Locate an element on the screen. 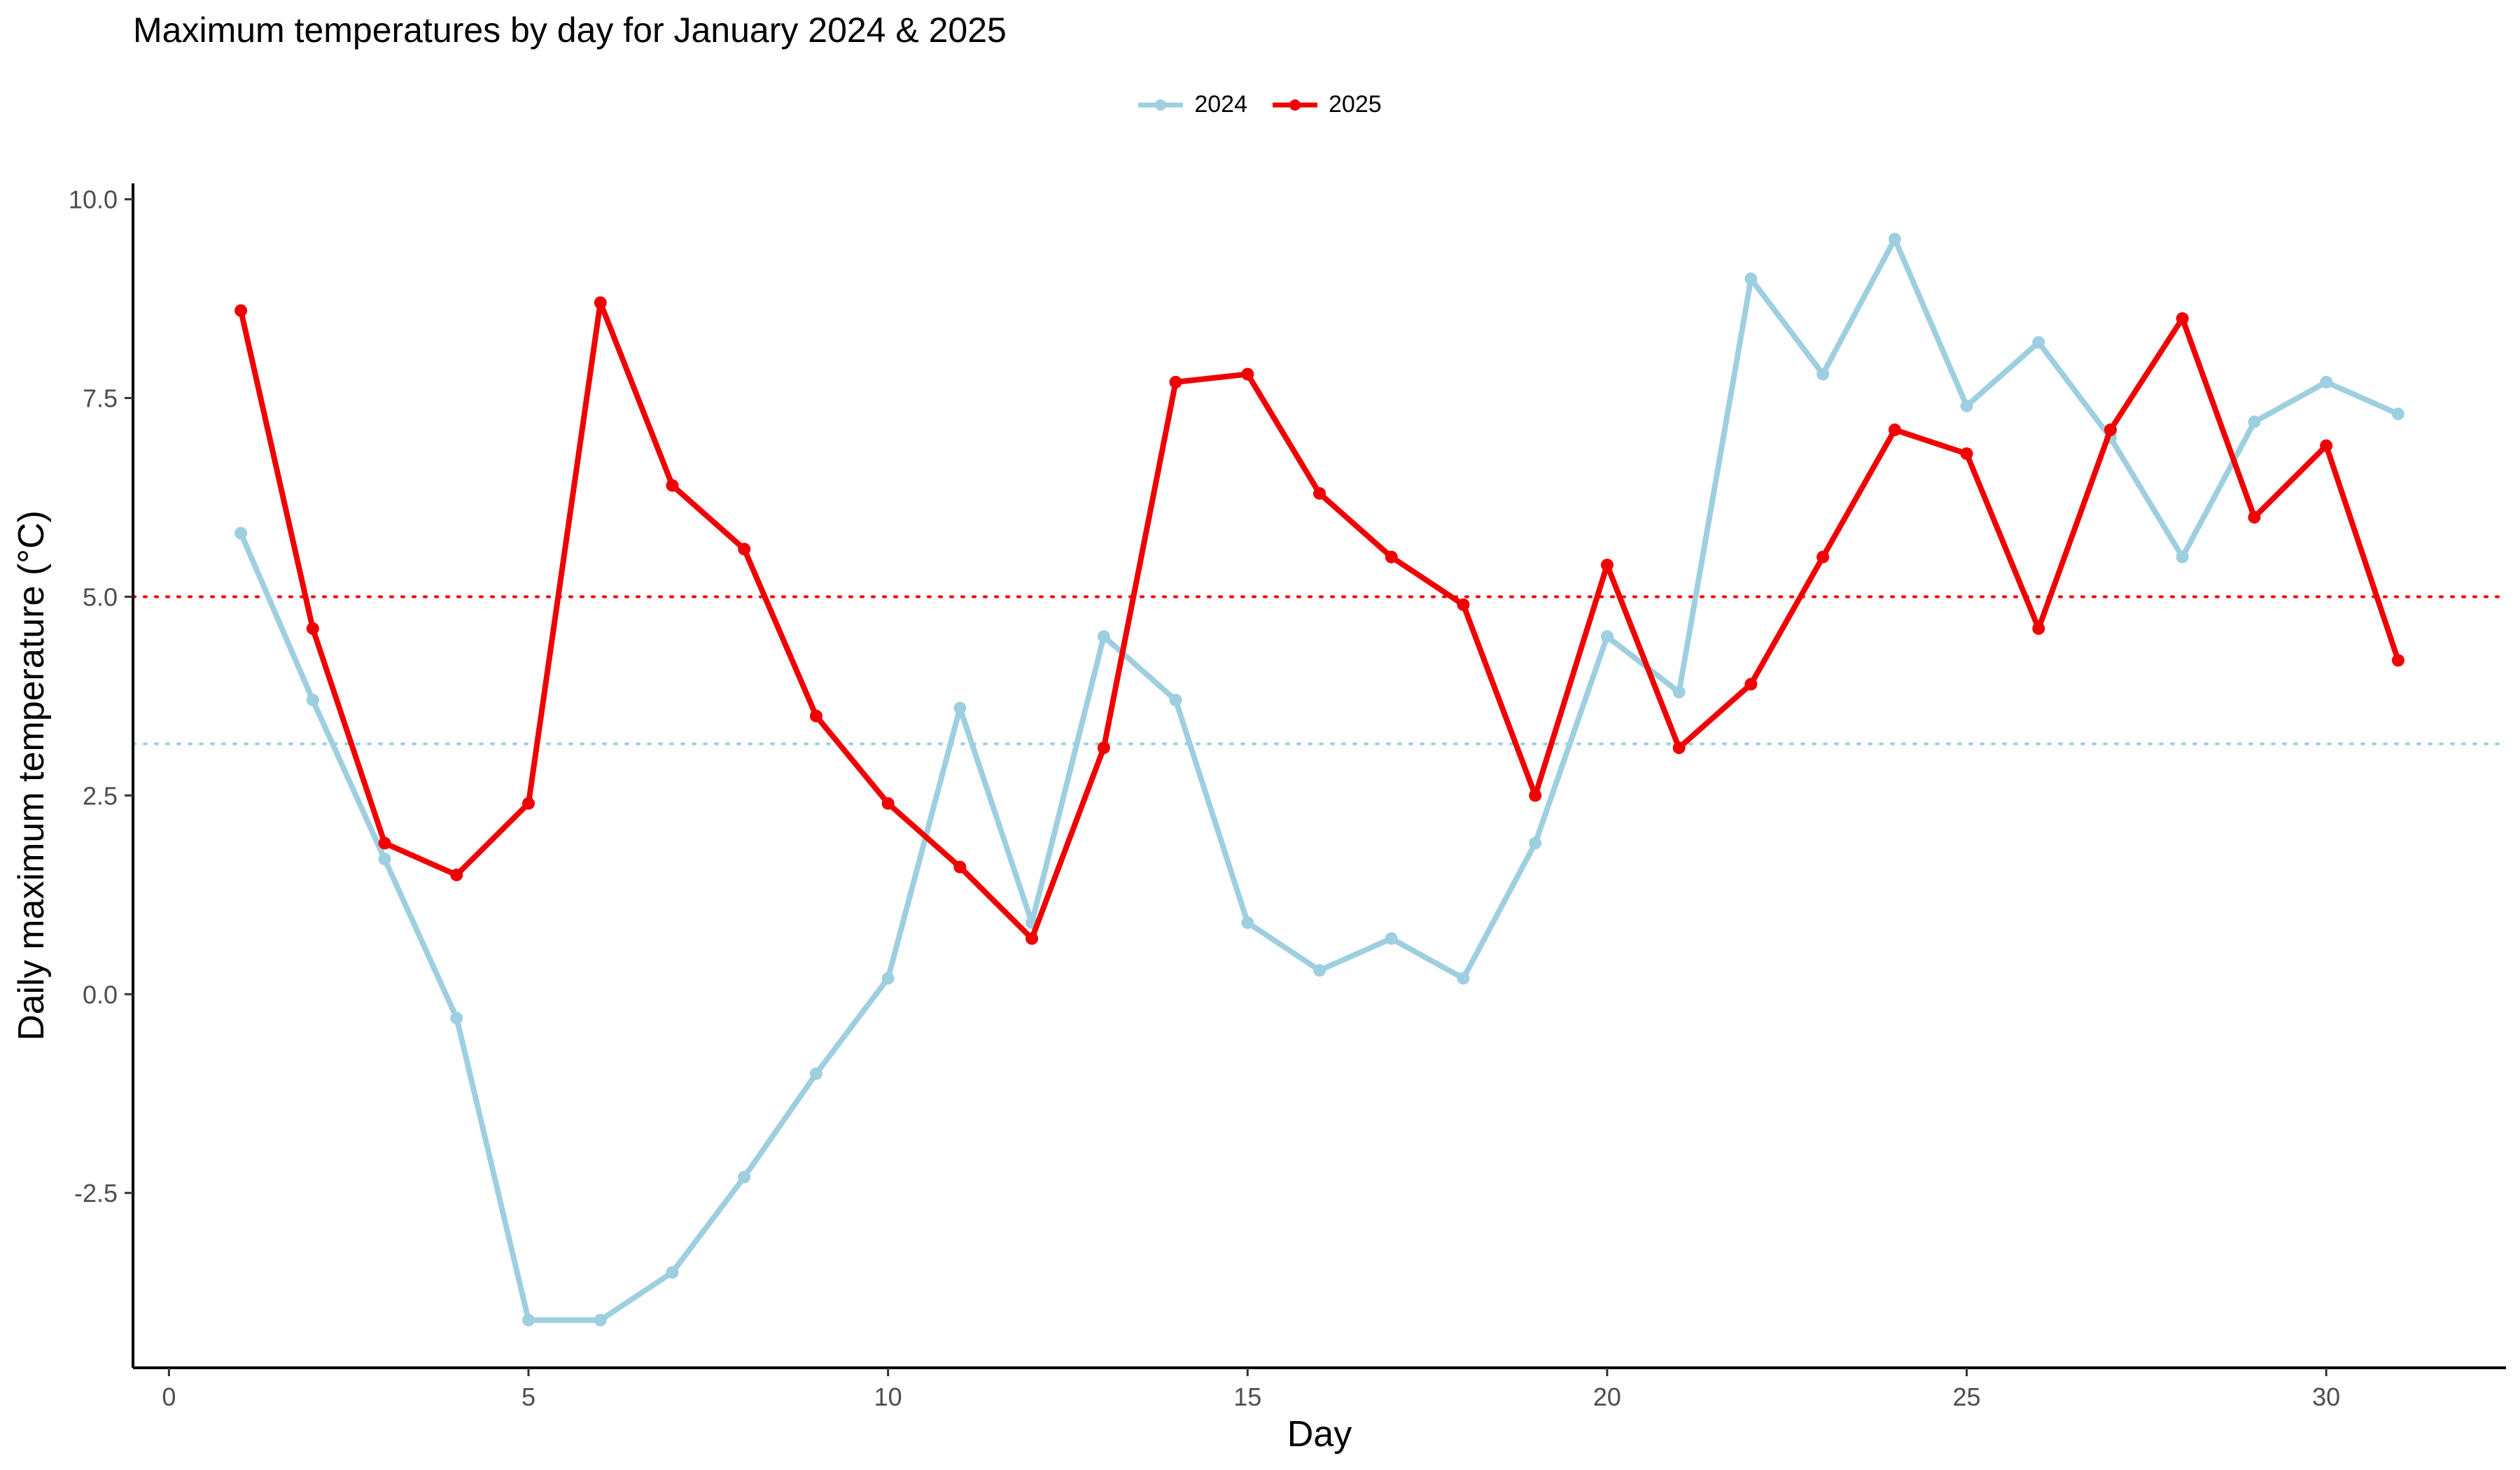 The height and width of the screenshot is (1470, 2520). x-tick-label: 15 is located at coordinates (1247, 1396).